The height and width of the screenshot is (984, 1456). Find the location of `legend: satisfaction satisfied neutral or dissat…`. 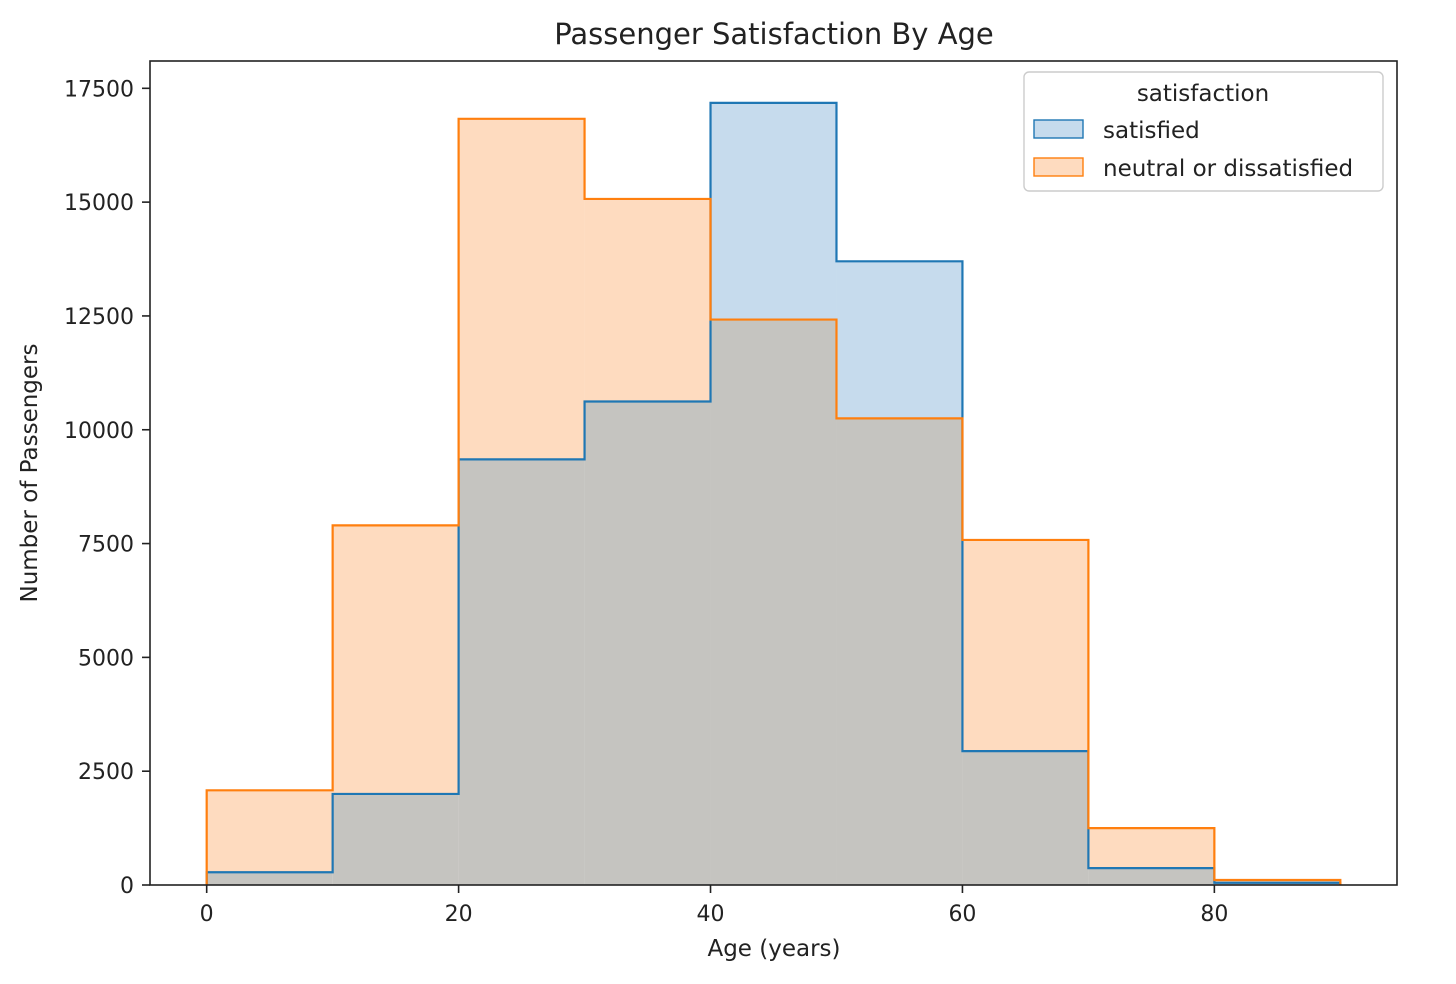

legend: satisfaction satisfied neutral or dissat… is located at coordinates (1203, 131).